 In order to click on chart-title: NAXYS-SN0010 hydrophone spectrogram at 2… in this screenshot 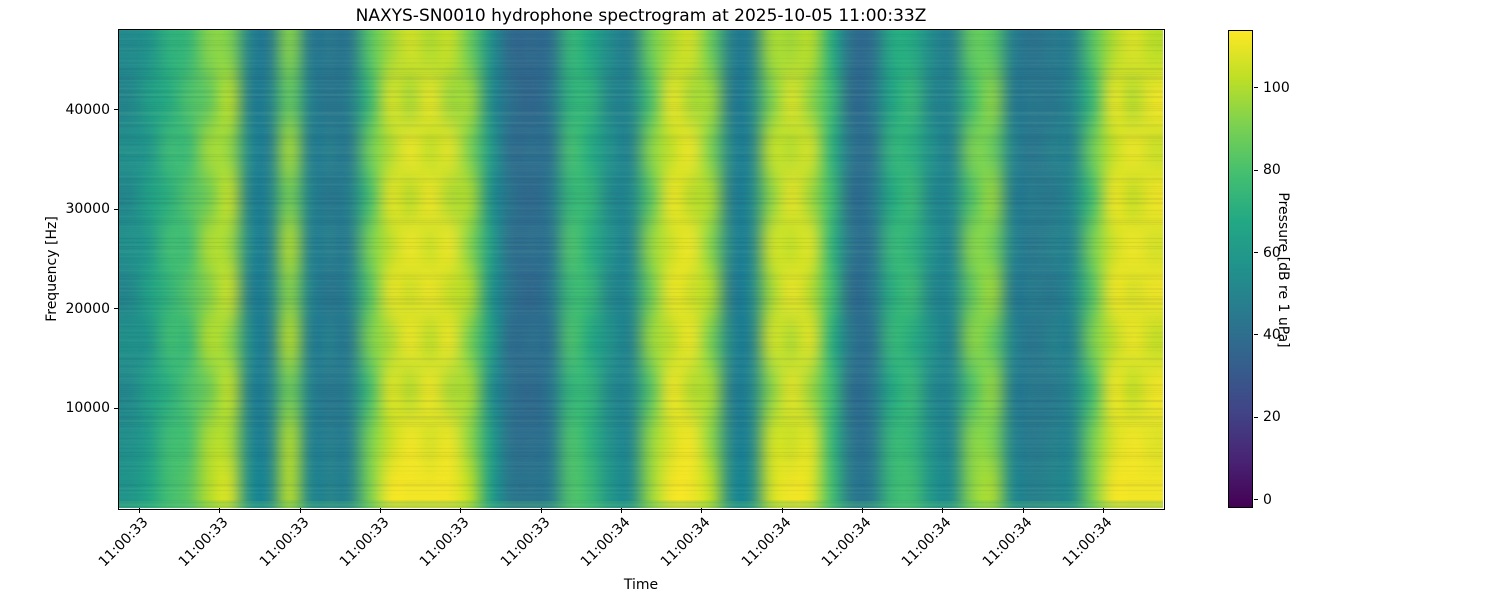, I will do `click(641, 16)`.